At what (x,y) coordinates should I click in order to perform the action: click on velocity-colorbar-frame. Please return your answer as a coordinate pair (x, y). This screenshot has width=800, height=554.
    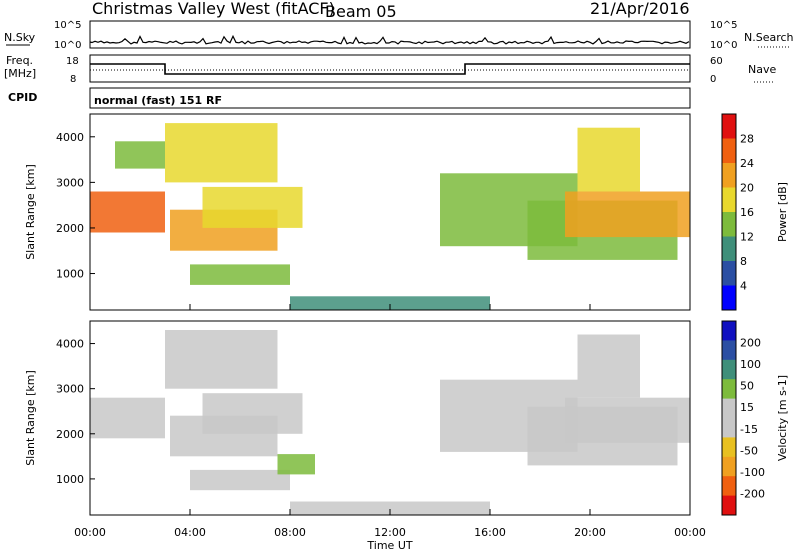
    Looking at the image, I should click on (729, 418).